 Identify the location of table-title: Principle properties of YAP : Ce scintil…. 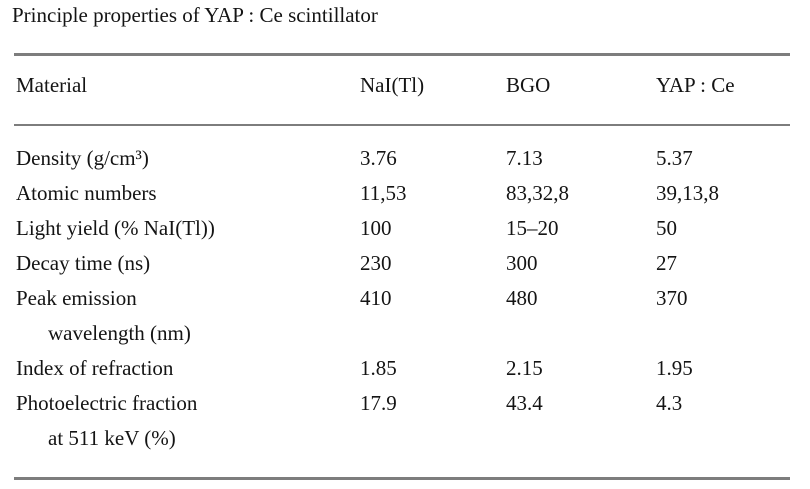
(195, 15).